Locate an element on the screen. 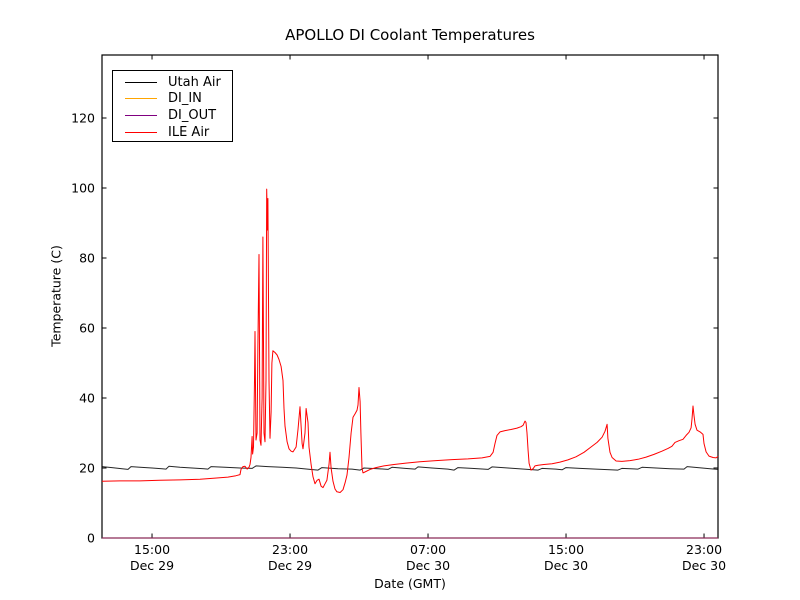 This screenshot has height=600, width=800. chart-title: APOLLO DI Coolant Temperatures is located at coordinates (410, 35).